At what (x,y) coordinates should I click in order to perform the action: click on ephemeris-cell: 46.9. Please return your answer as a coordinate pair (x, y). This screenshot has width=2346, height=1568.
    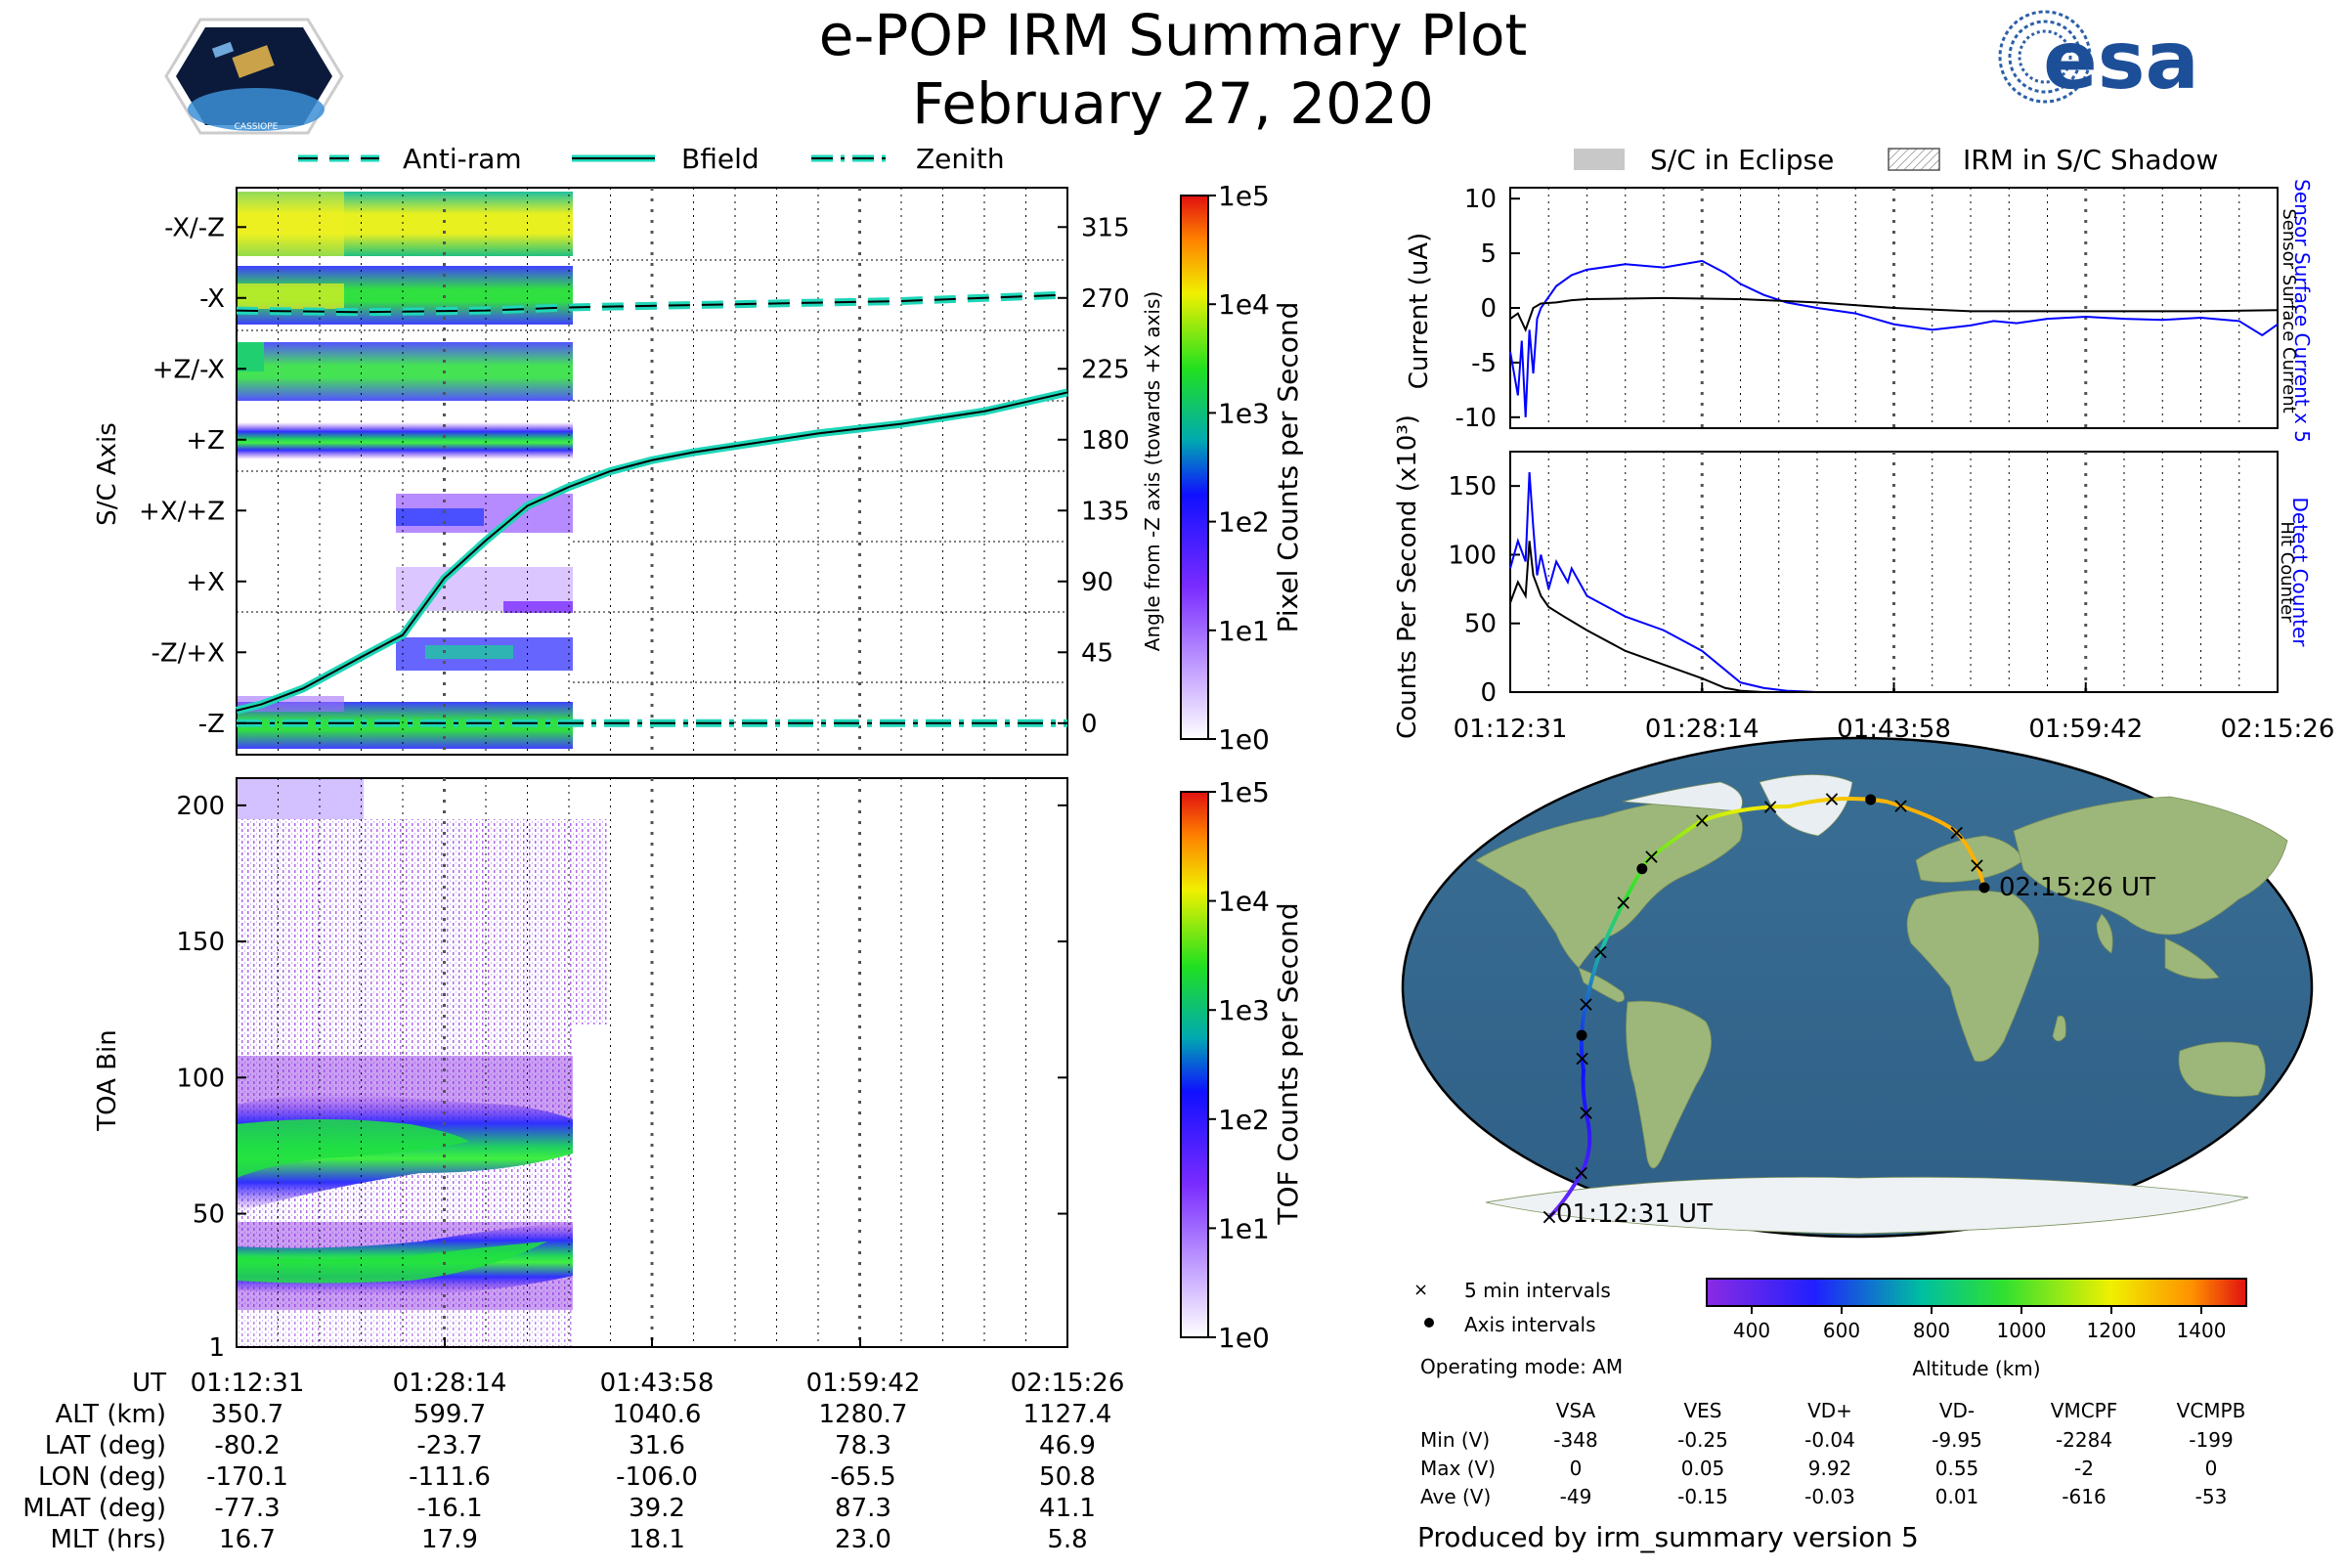
    Looking at the image, I should click on (1068, 1446).